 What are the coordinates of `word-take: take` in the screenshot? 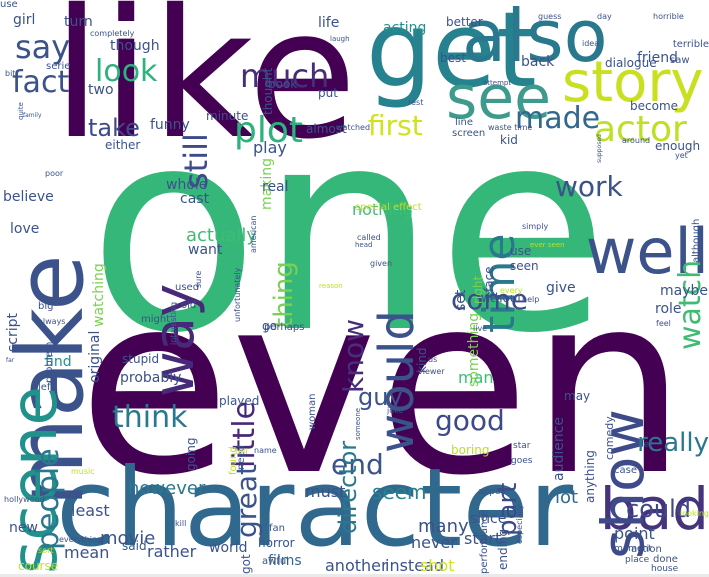 It's located at (114, 128).